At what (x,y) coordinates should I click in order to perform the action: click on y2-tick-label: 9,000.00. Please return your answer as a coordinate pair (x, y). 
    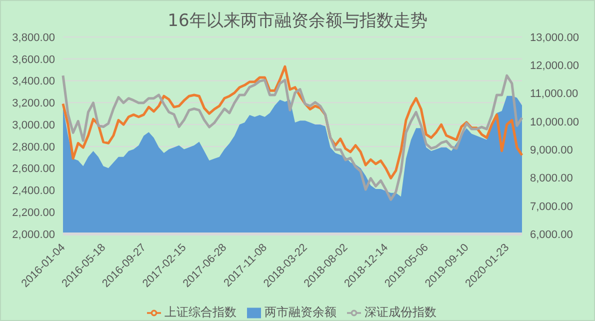
    Looking at the image, I should click on (551, 150).